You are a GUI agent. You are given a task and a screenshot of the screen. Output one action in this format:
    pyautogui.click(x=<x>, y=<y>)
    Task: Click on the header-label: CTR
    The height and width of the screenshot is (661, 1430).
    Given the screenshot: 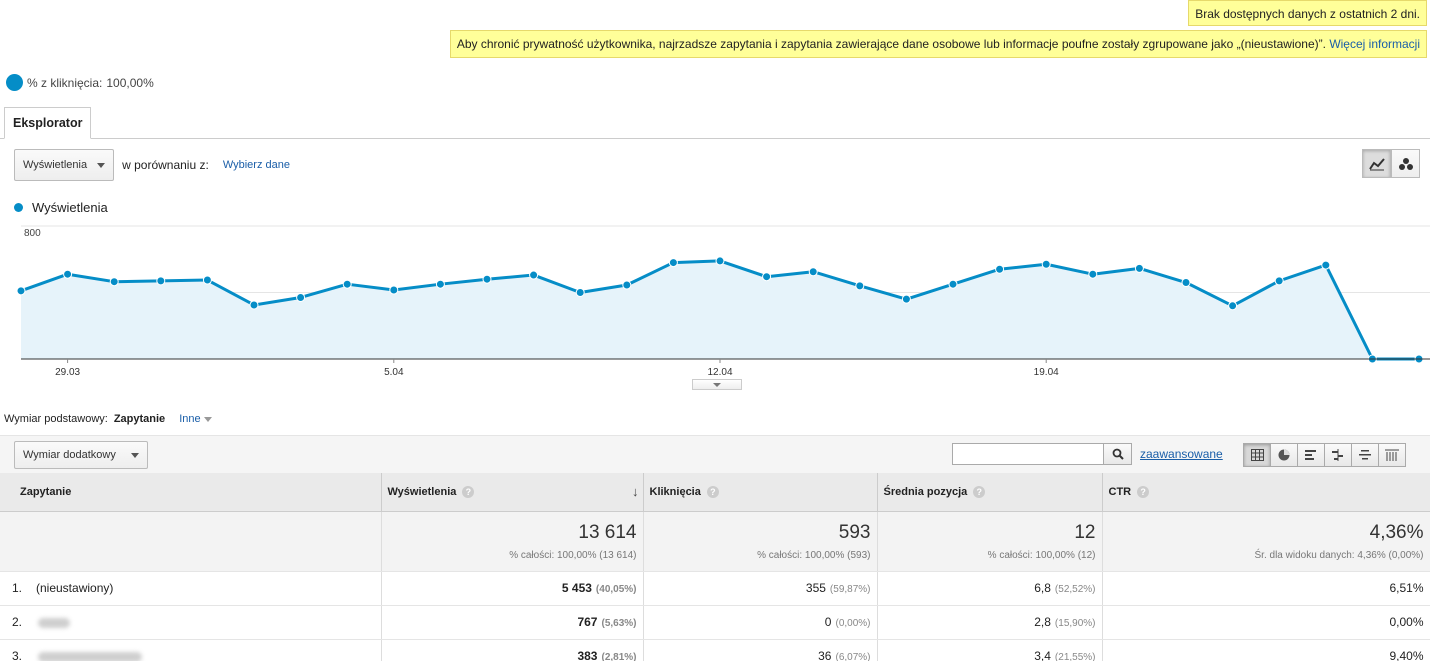 What is the action you would take?
    pyautogui.click(x=1120, y=491)
    